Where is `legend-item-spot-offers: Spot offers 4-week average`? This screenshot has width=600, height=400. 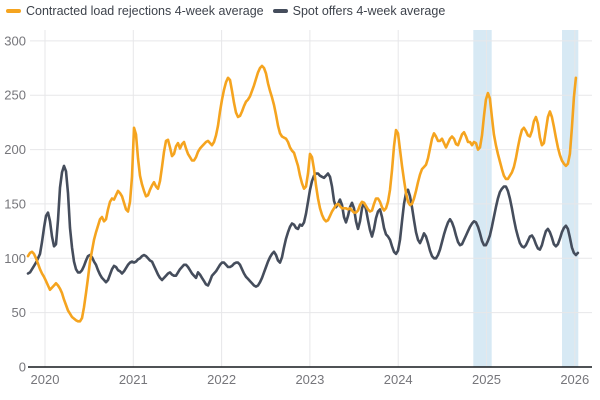 legend-item-spot-offers: Spot offers 4-week average is located at coordinates (359, 11).